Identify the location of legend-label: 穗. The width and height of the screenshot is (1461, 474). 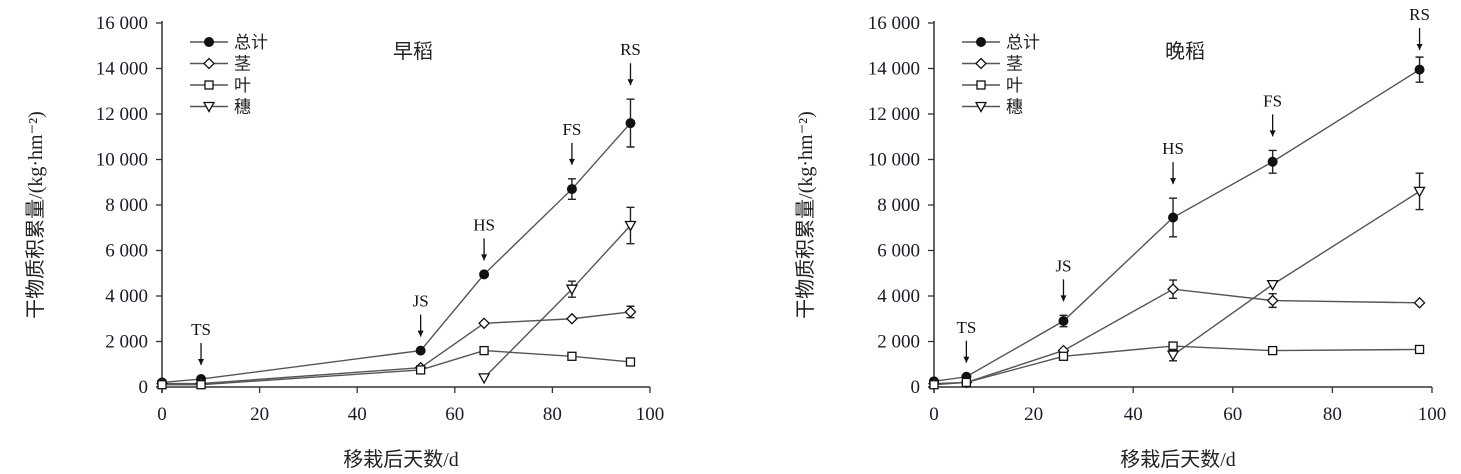
(1014, 107).